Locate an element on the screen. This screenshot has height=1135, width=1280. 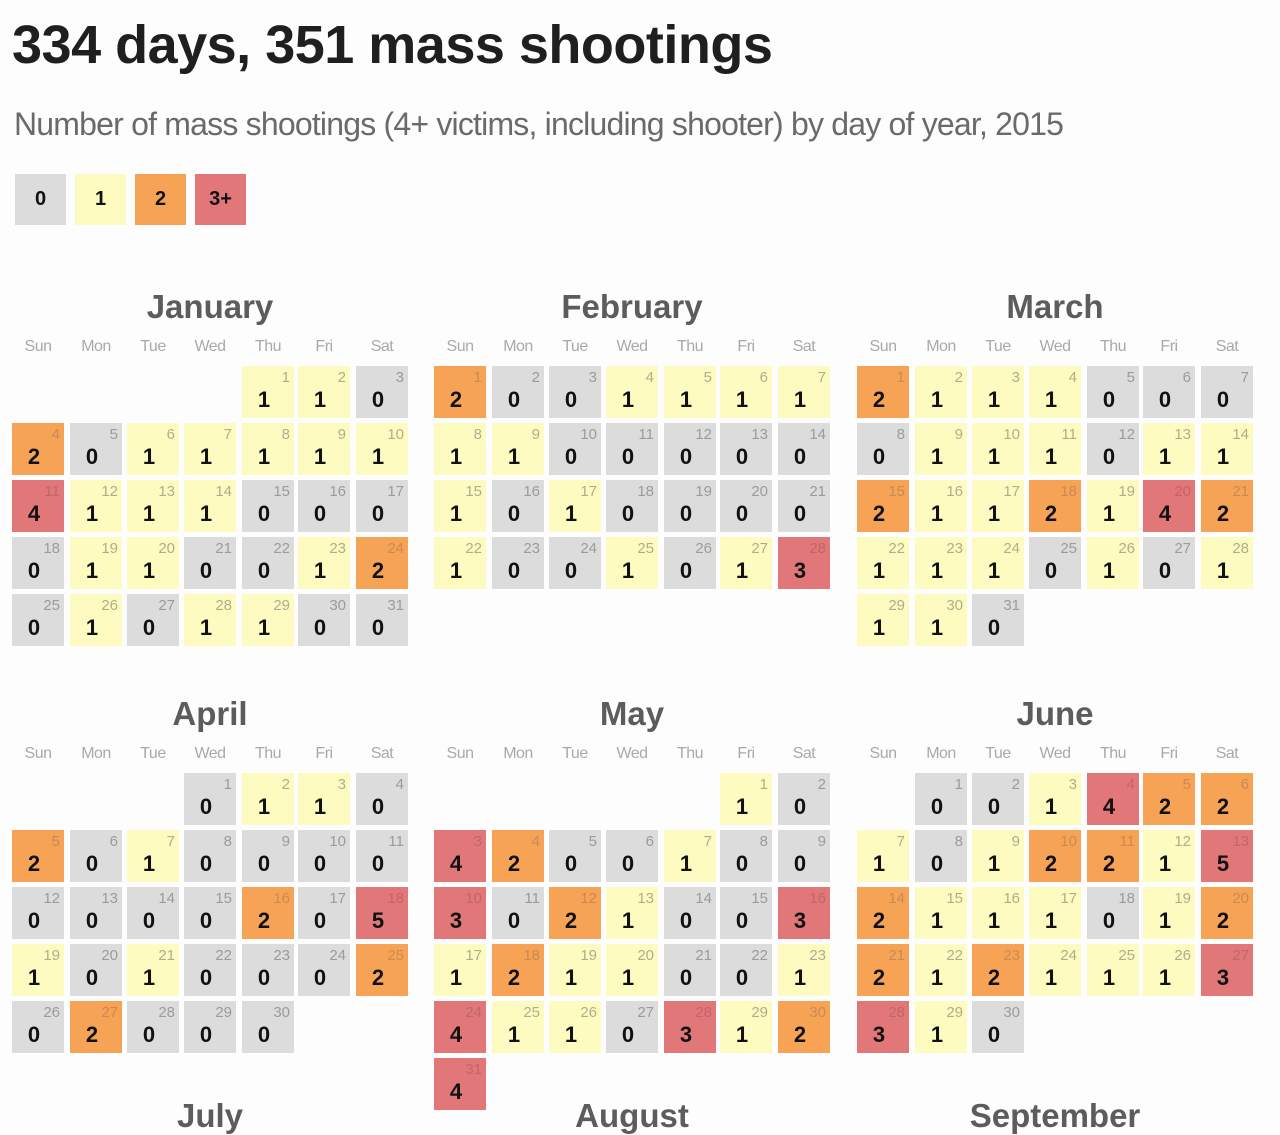
weekday-label: Mon is located at coordinates (941, 753).